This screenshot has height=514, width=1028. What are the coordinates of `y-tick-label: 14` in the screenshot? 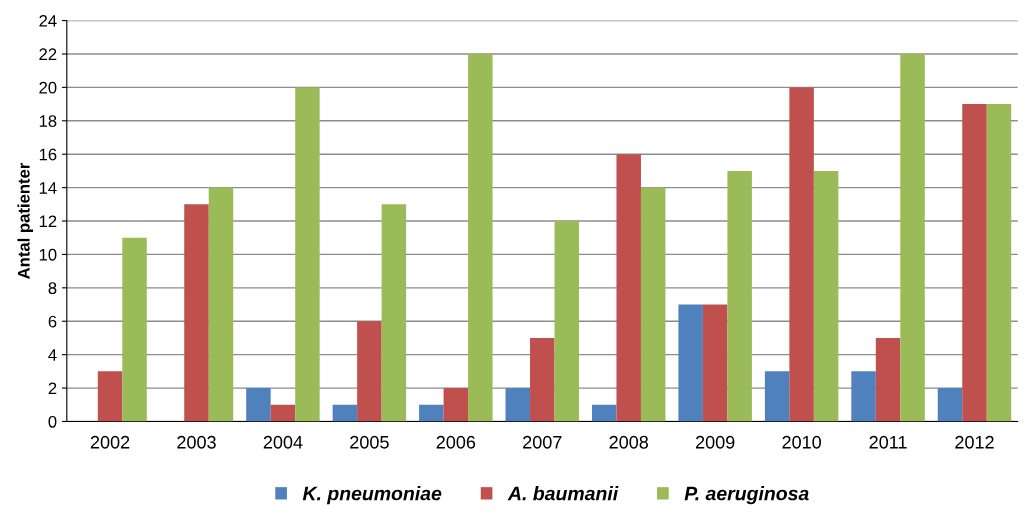 It's located at (48, 188).